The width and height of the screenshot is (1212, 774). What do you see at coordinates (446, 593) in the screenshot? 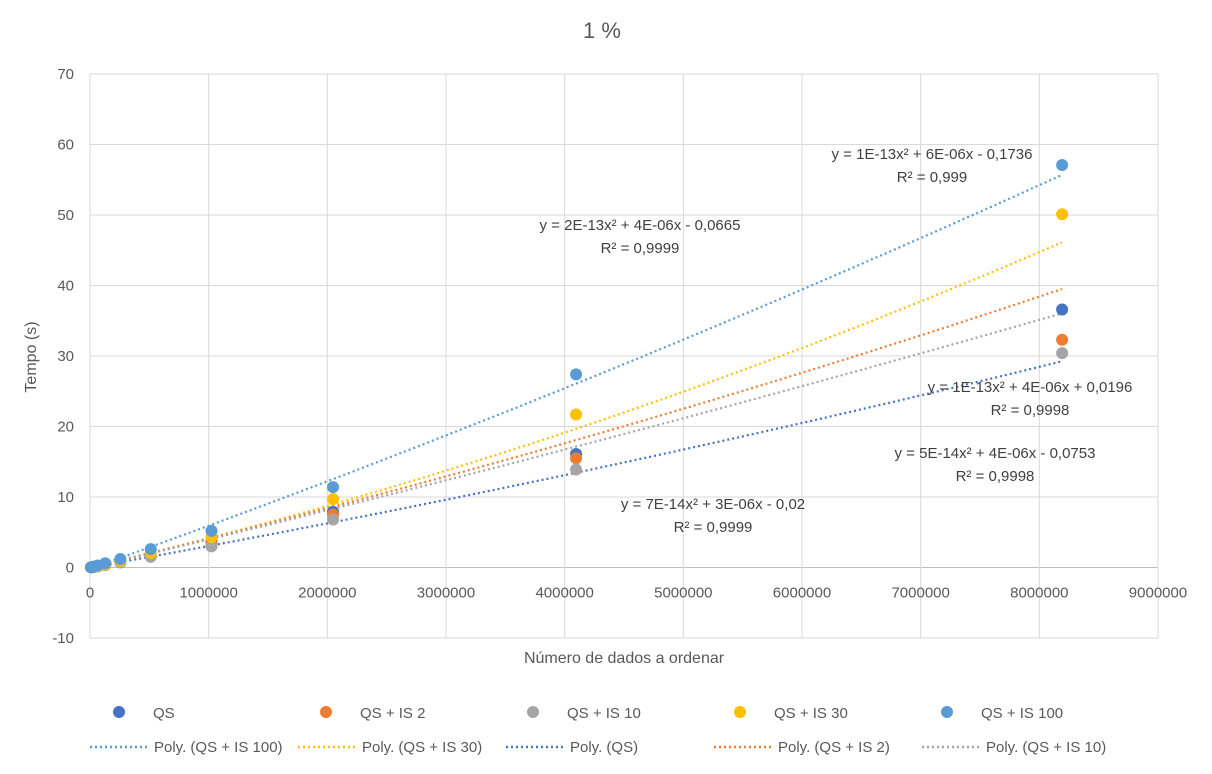
I see `x-tick-label: 3000000` at bounding box center [446, 593].